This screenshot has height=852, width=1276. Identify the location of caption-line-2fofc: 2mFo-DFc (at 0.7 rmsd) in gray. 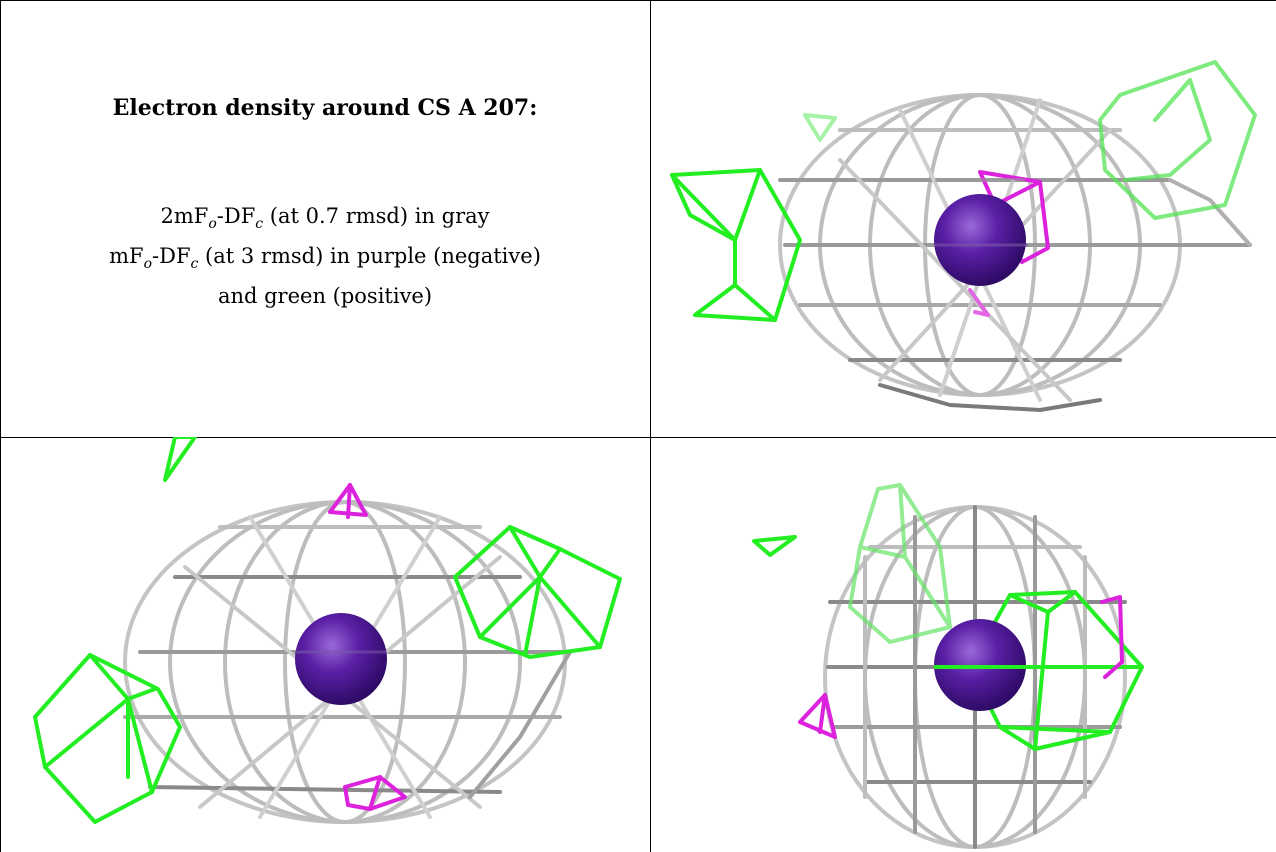
(325, 218).